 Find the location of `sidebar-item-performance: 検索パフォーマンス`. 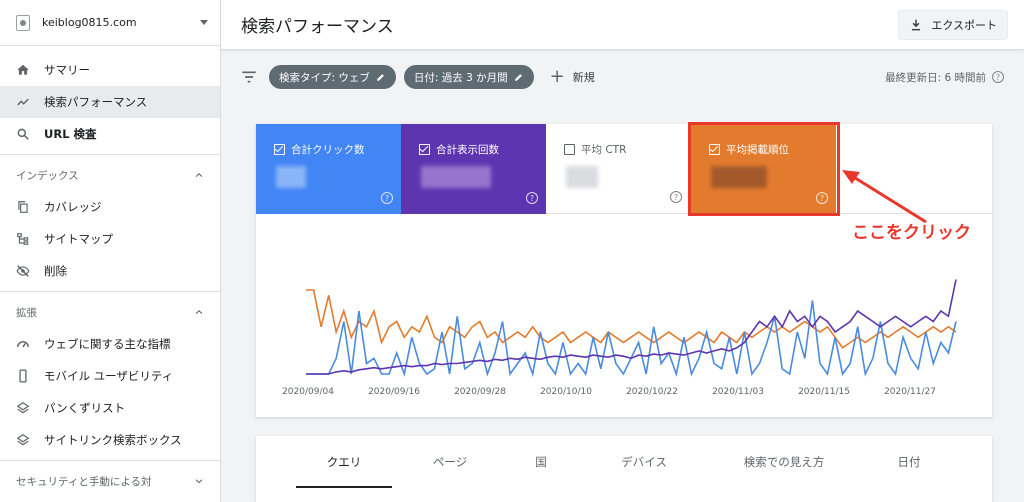

sidebar-item-performance: 検索パフォーマンス is located at coordinates (110, 102).